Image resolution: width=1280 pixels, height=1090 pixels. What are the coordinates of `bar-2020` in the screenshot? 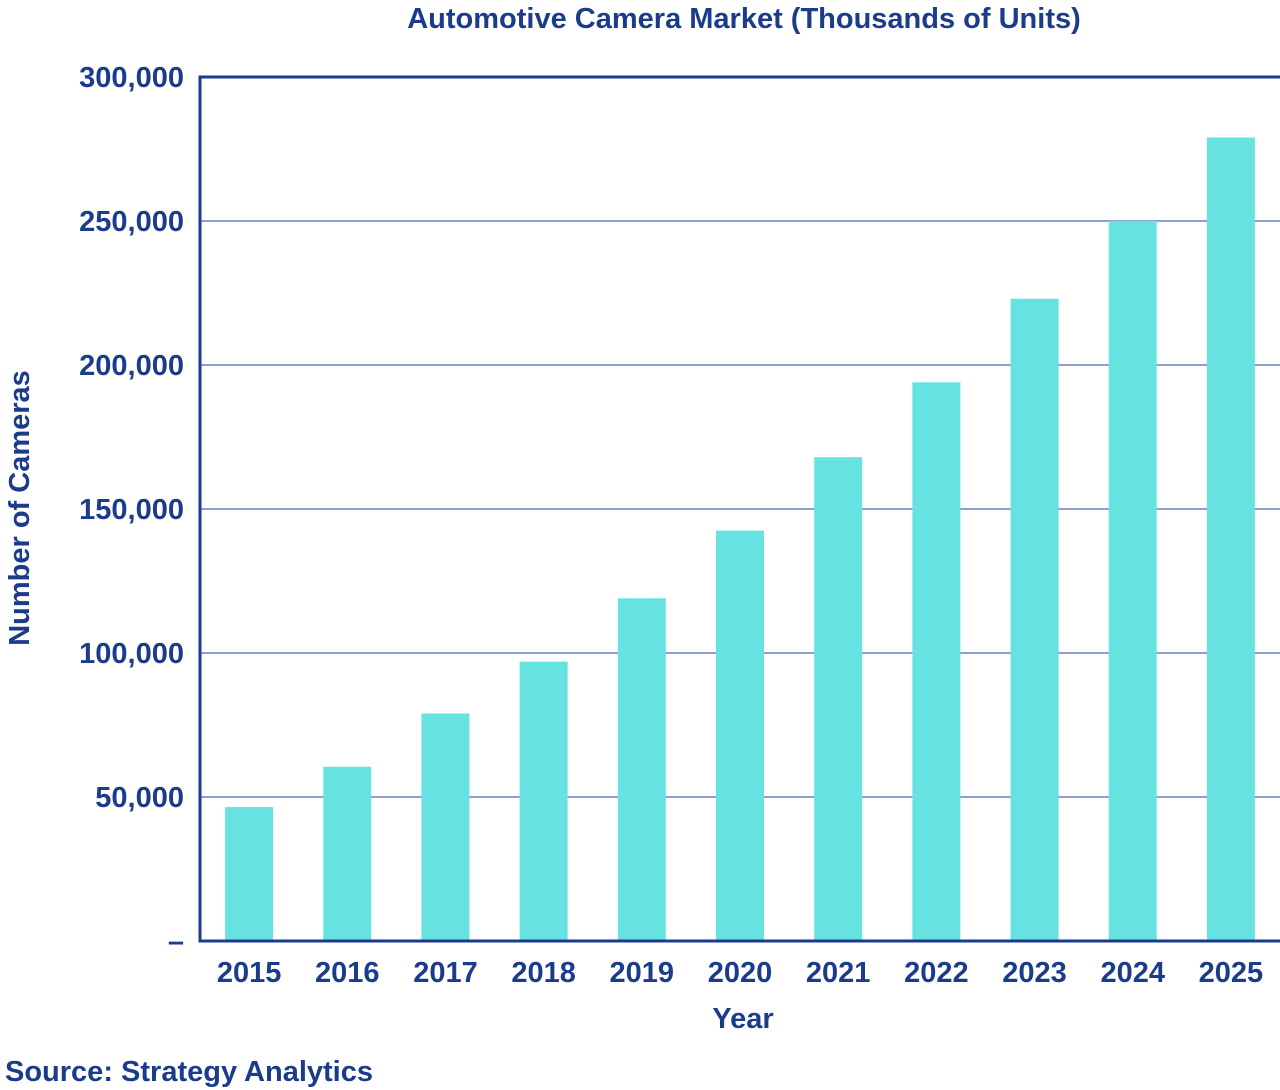 It's located at (740, 735).